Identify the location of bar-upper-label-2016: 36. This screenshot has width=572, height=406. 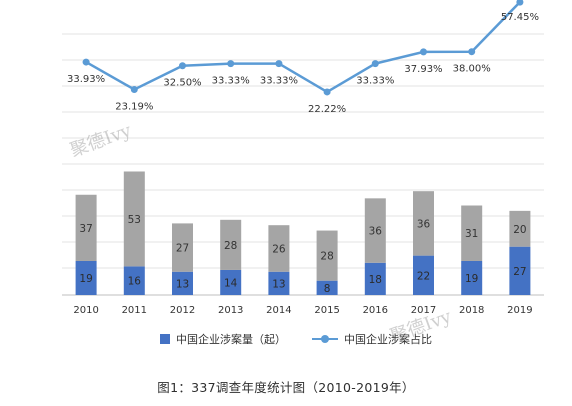
(376, 232).